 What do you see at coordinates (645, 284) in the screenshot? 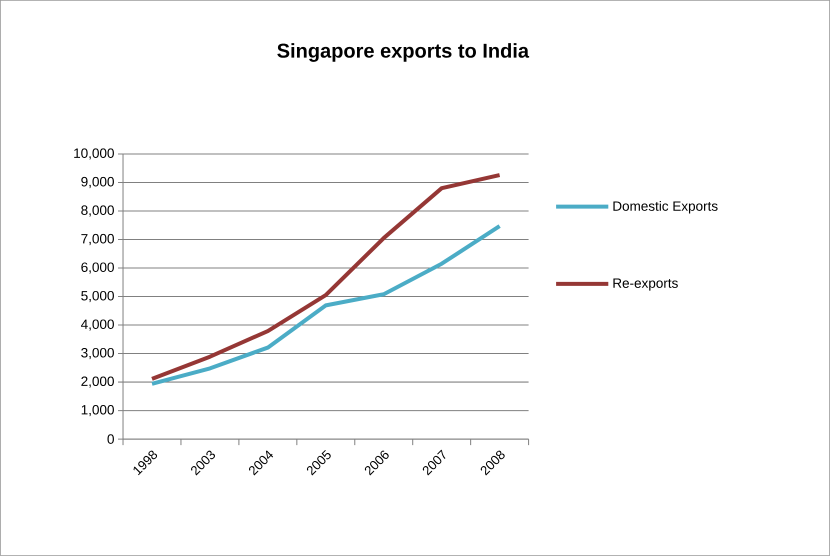
I see `legend-label: Re-exports` at bounding box center [645, 284].